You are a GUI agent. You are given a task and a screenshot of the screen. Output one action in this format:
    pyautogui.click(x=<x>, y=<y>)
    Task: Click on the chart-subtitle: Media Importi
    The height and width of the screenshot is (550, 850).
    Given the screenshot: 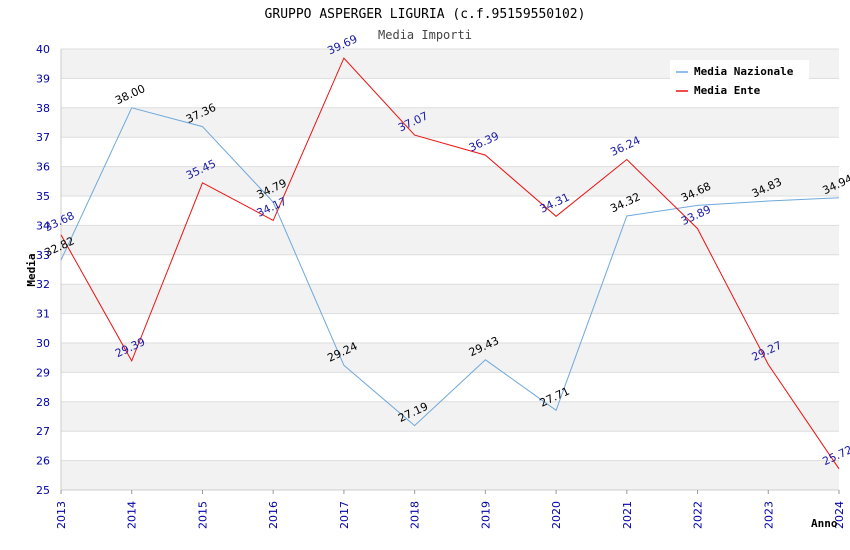 What is the action you would take?
    pyautogui.click(x=425, y=35)
    